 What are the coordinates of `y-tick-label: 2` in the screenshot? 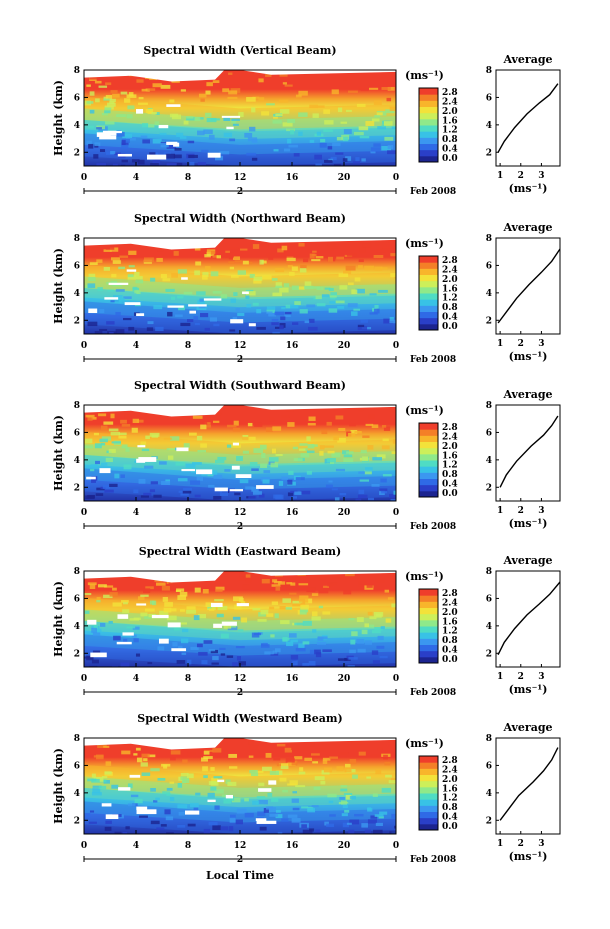 It's located at (77, 488).